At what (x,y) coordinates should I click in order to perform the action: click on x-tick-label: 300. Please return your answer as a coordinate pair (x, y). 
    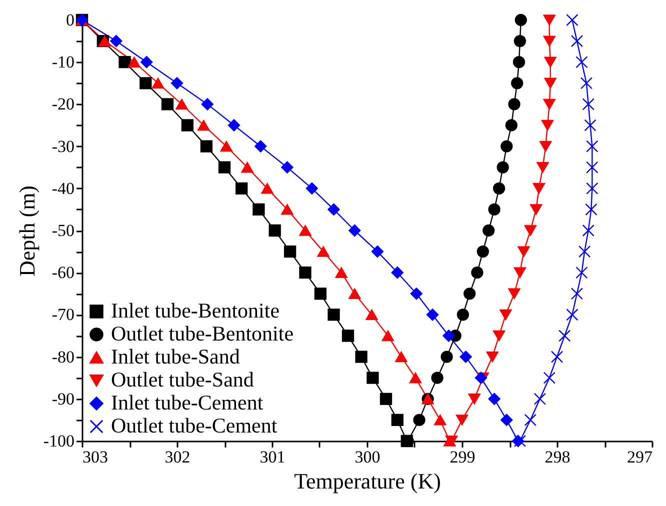
    Looking at the image, I should click on (367, 457).